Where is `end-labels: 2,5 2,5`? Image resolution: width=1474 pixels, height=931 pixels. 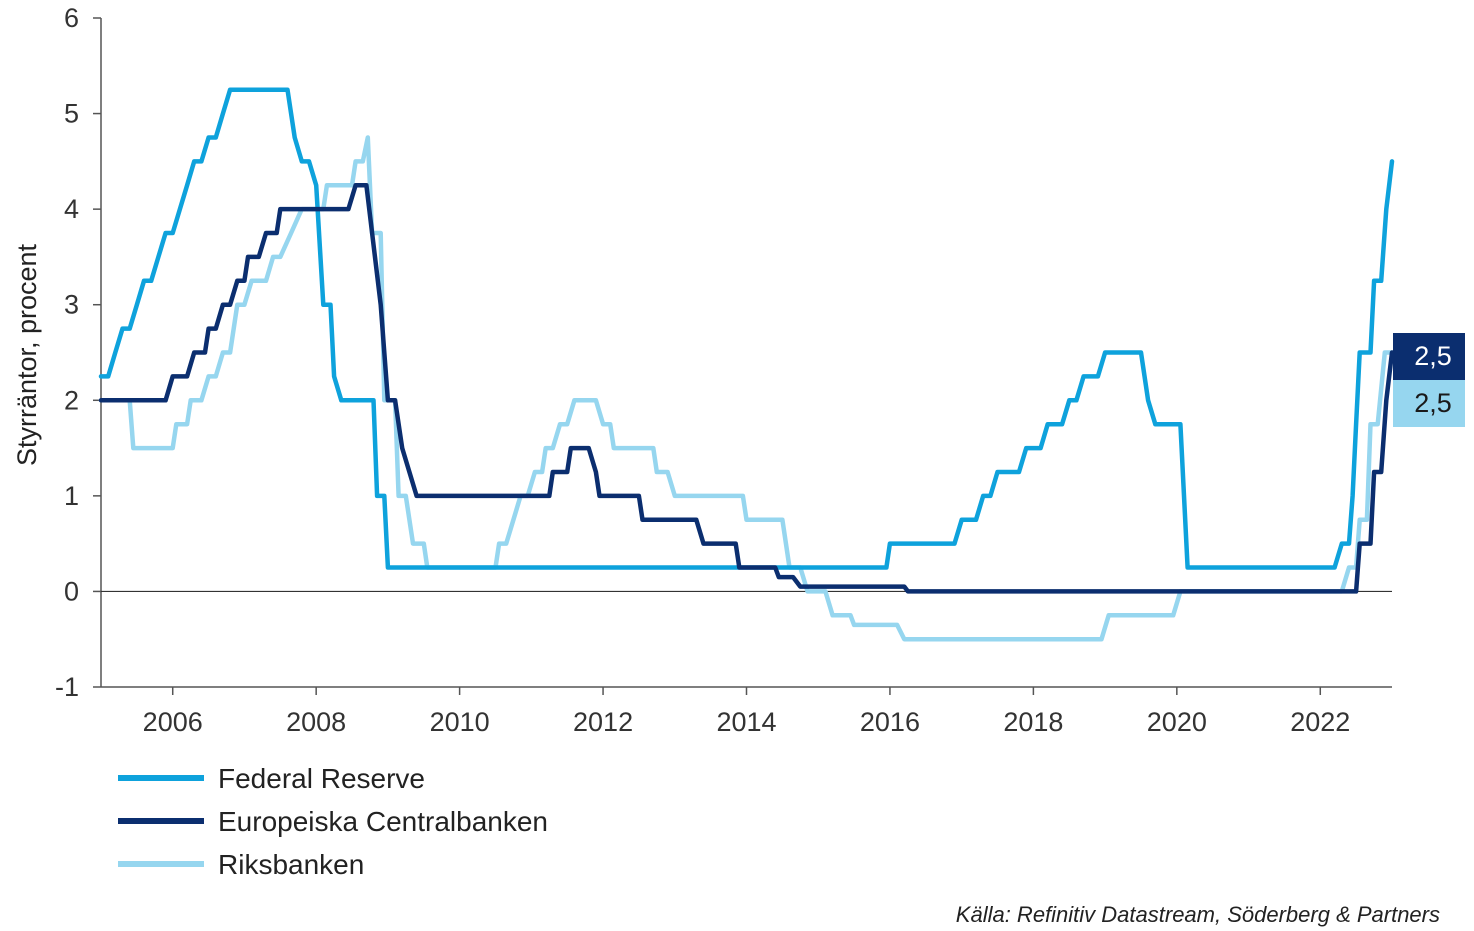
end-labels: 2,5 2,5 is located at coordinates (1429, 380).